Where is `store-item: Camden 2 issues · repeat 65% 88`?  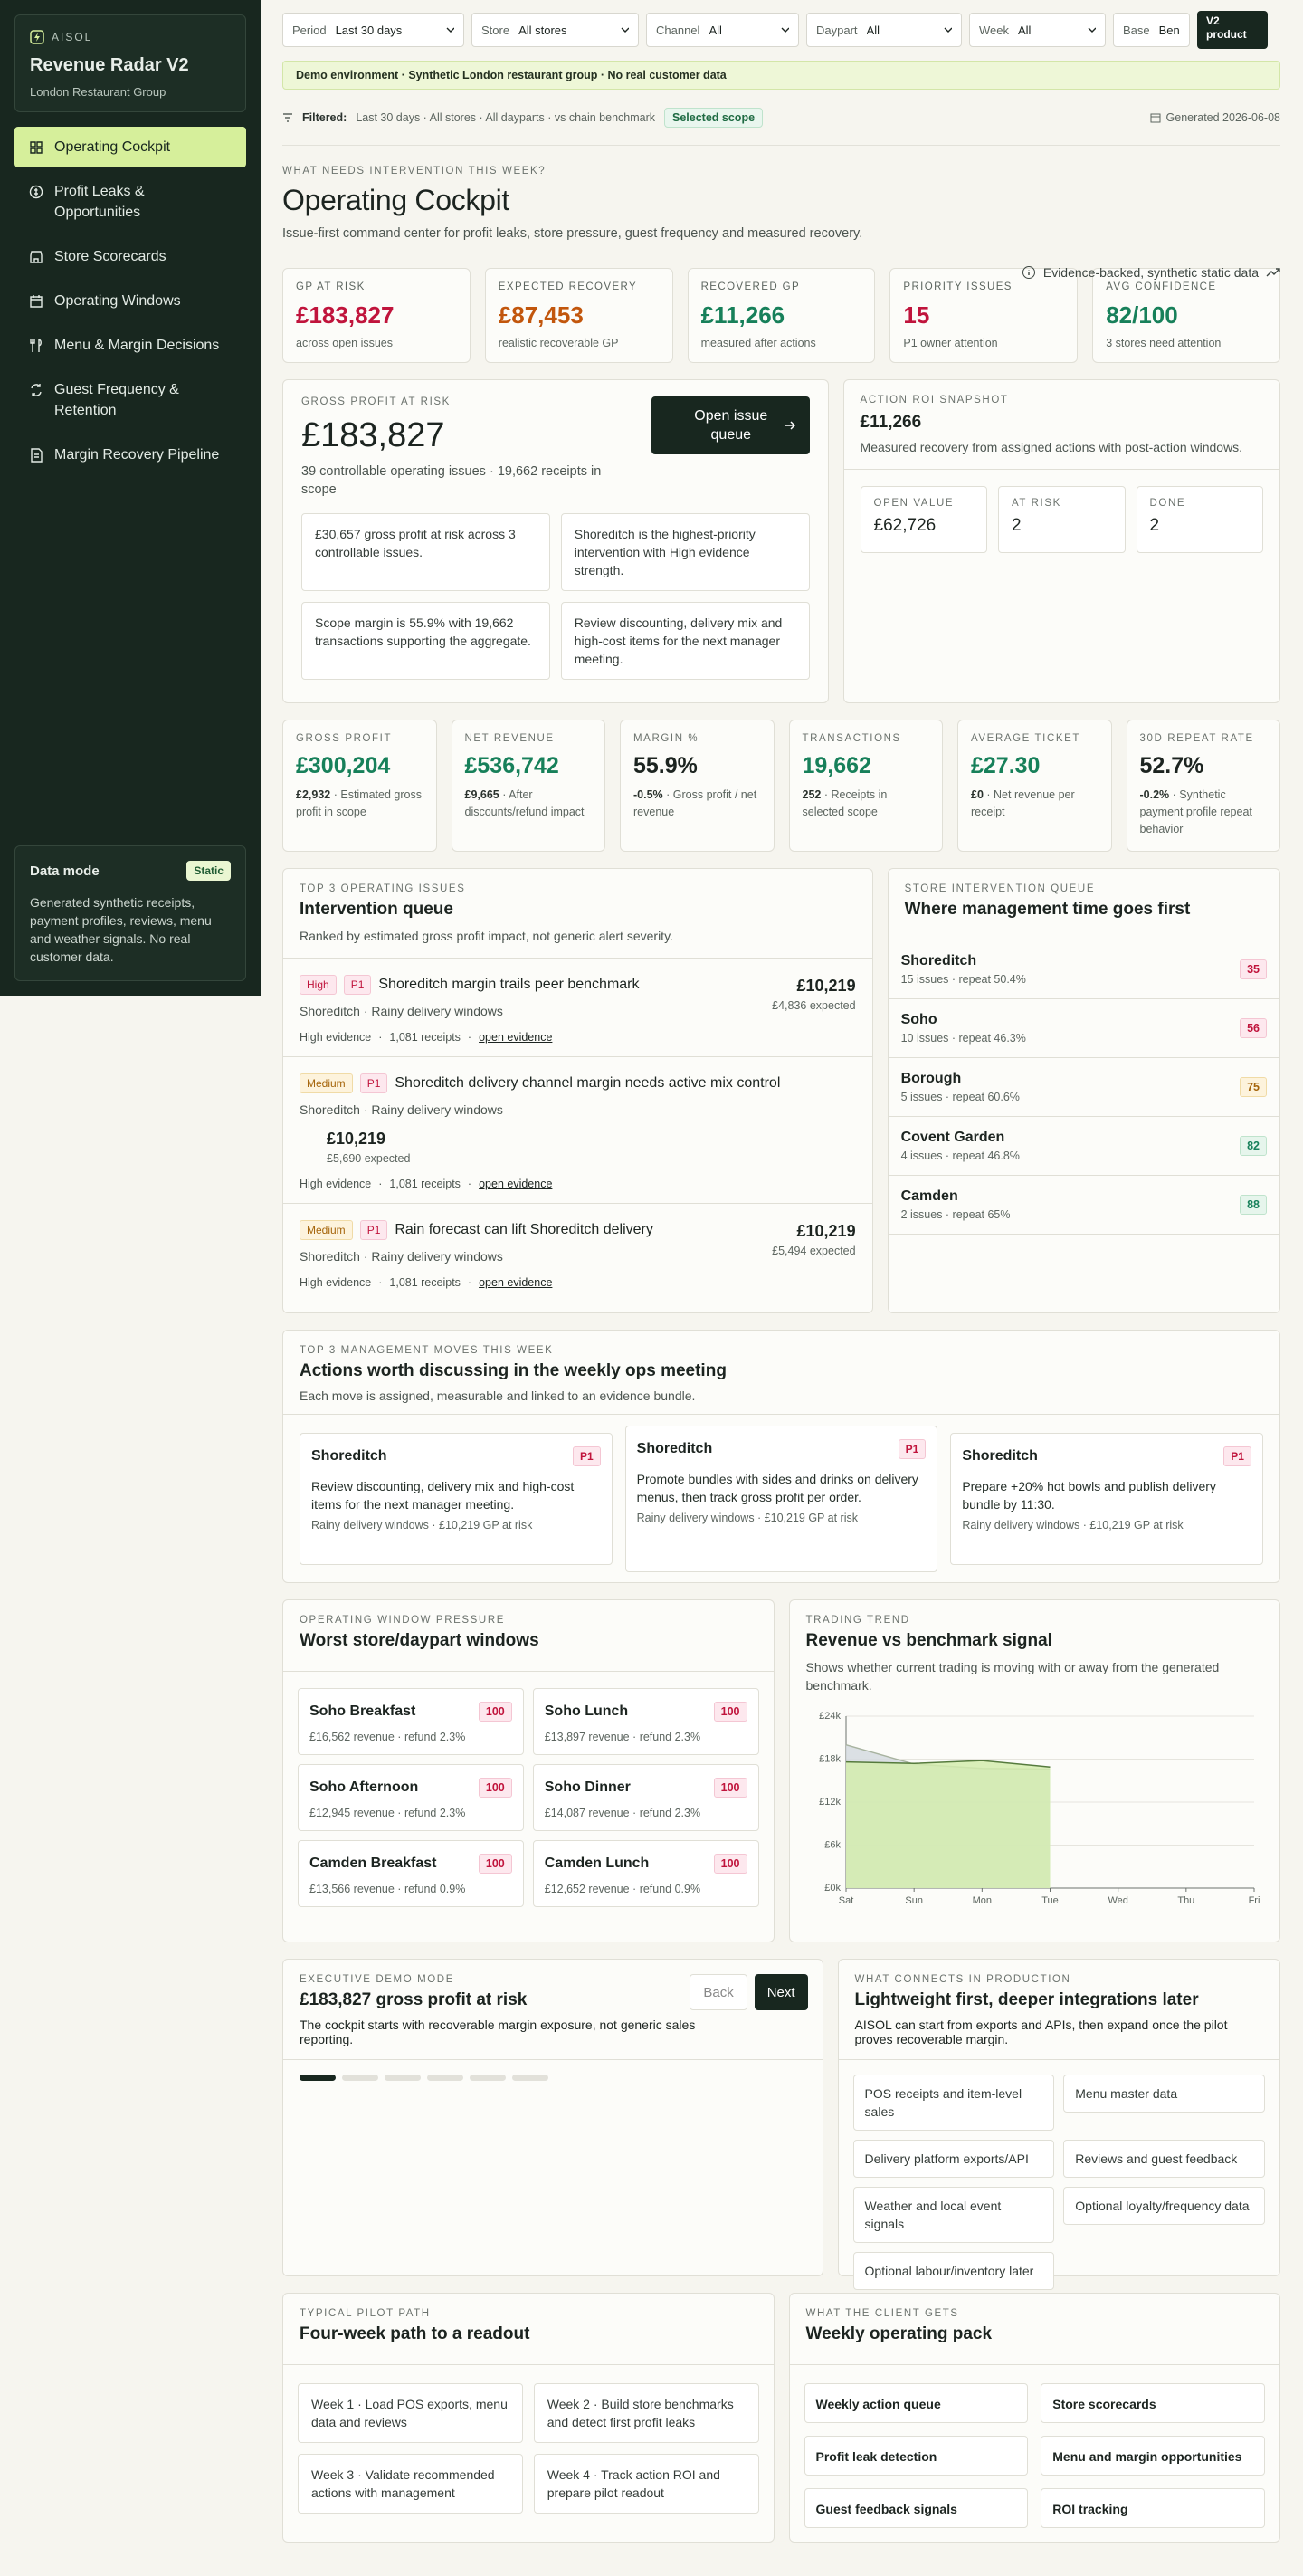 store-item: Camden 2 issues · repeat 65% 88 is located at coordinates (1083, 1205).